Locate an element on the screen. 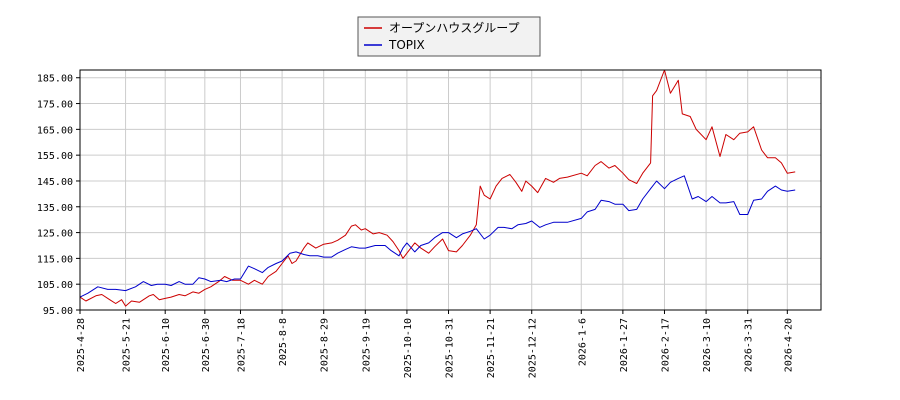 Image resolution: width=900 pixels, height=400 pixels. x-tick-label: 2025-6-10 is located at coordinates (166, 345).